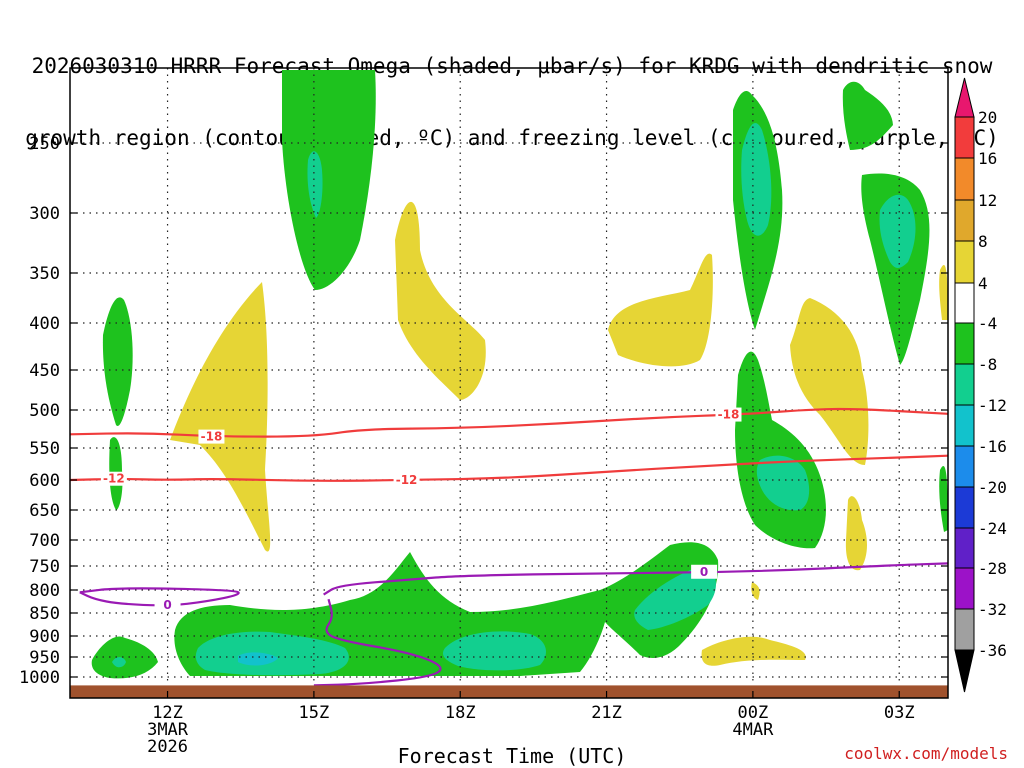  What do you see at coordinates (44, 658) in the screenshot?
I see `y-tick-label: 950` at bounding box center [44, 658].